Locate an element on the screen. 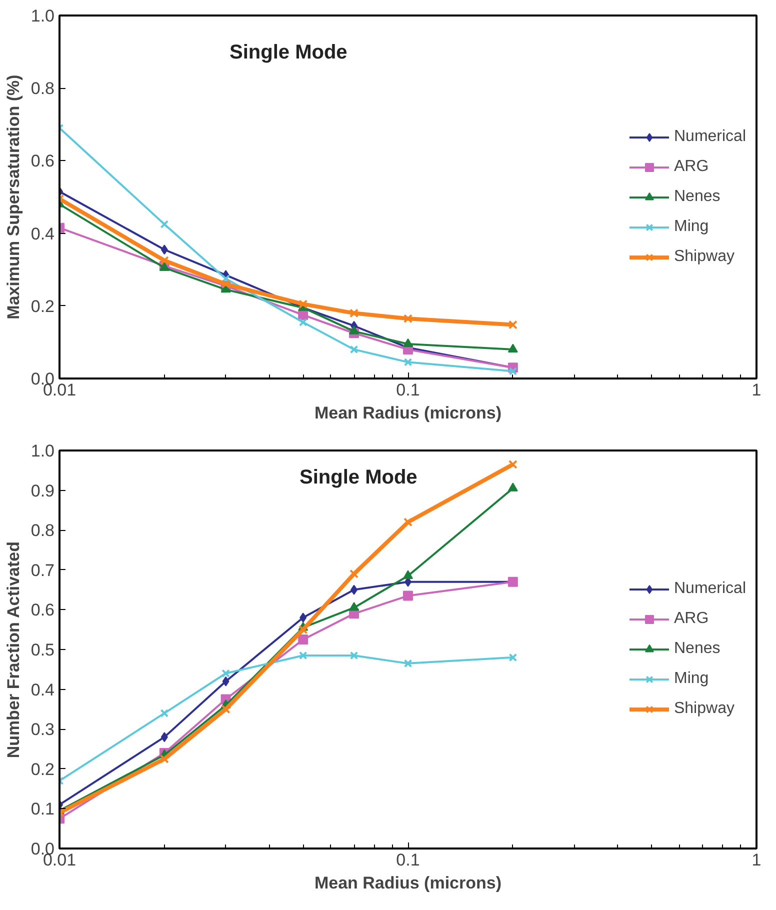 The height and width of the screenshot is (910, 776). y-tick-label: 0.5 is located at coordinates (42, 650).